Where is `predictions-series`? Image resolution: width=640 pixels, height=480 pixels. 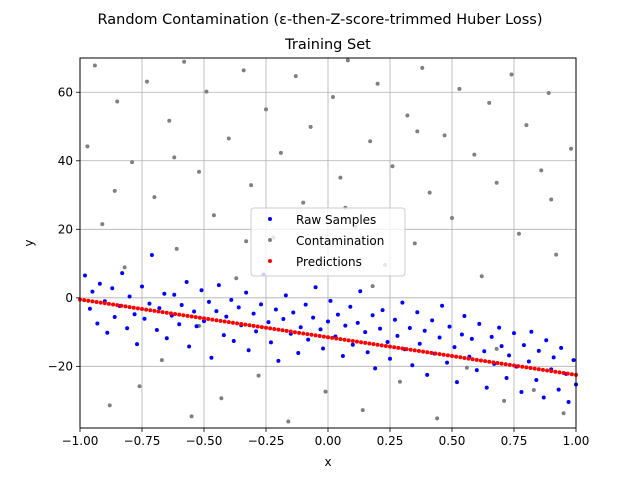 predictions-series is located at coordinates (328, 337).